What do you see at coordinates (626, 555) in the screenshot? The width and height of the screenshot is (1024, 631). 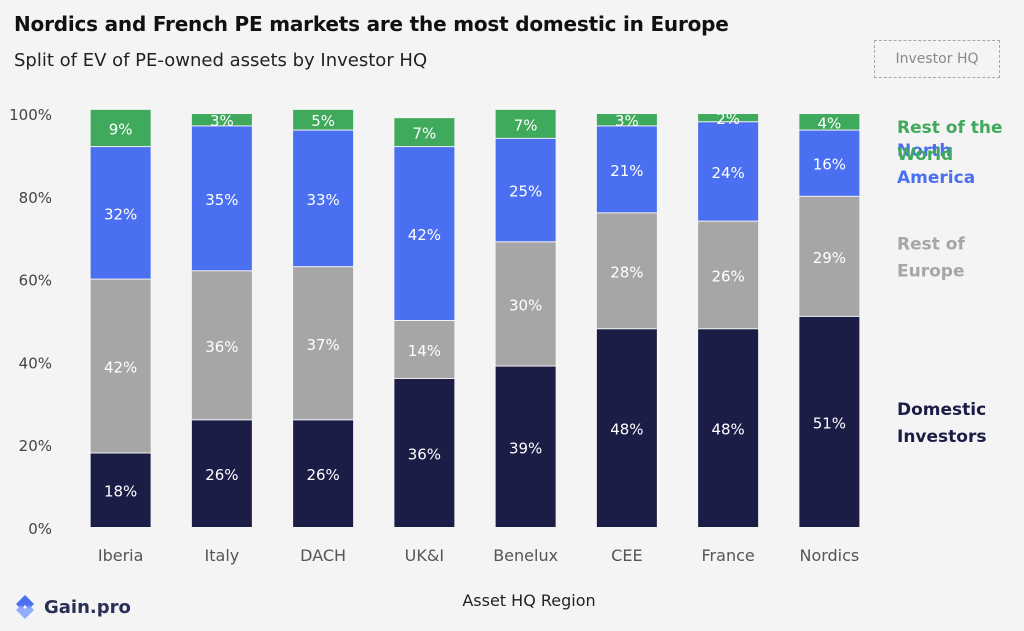 I see `x-tick-label: CEE` at bounding box center [626, 555].